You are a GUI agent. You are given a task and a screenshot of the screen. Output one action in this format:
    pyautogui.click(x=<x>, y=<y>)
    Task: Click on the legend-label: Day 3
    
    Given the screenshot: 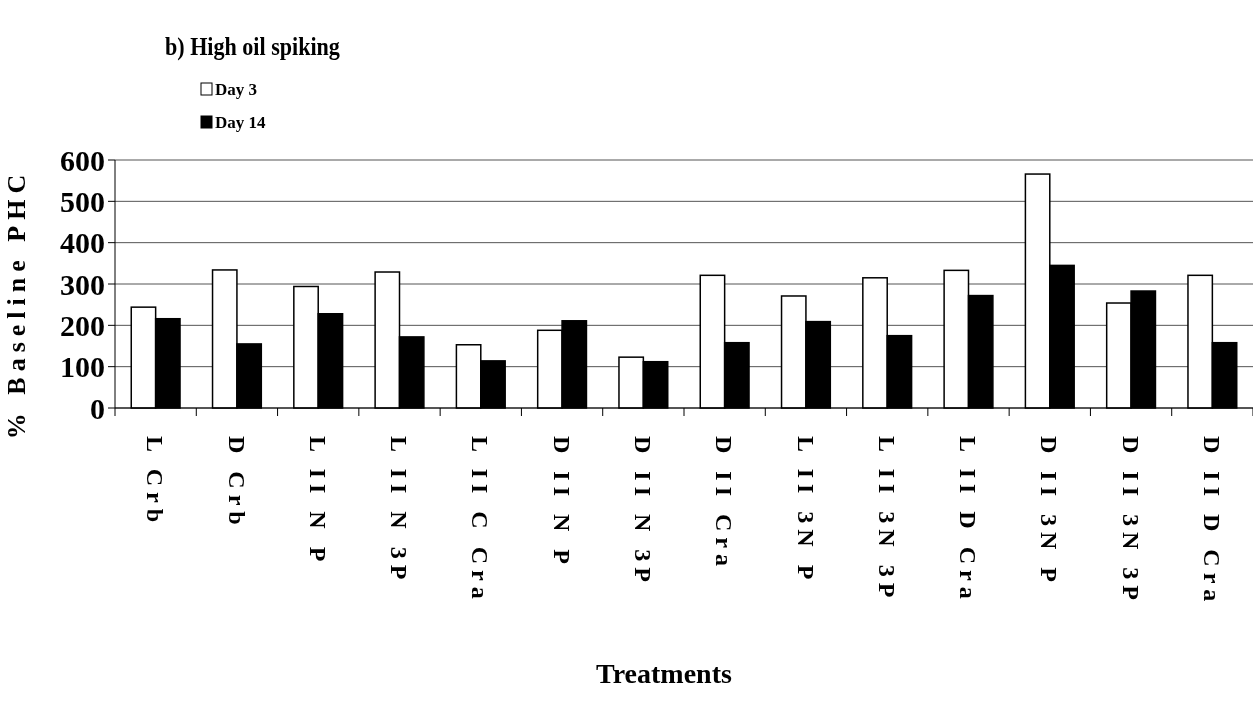 What is the action you would take?
    pyautogui.click(x=236, y=89)
    